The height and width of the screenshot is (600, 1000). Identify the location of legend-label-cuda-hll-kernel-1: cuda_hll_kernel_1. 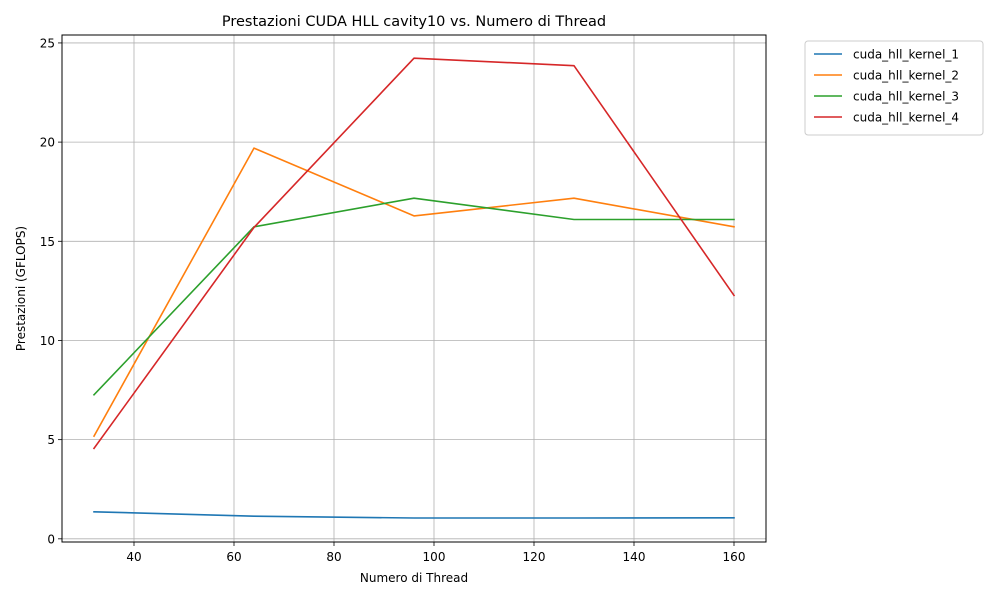
(906, 55).